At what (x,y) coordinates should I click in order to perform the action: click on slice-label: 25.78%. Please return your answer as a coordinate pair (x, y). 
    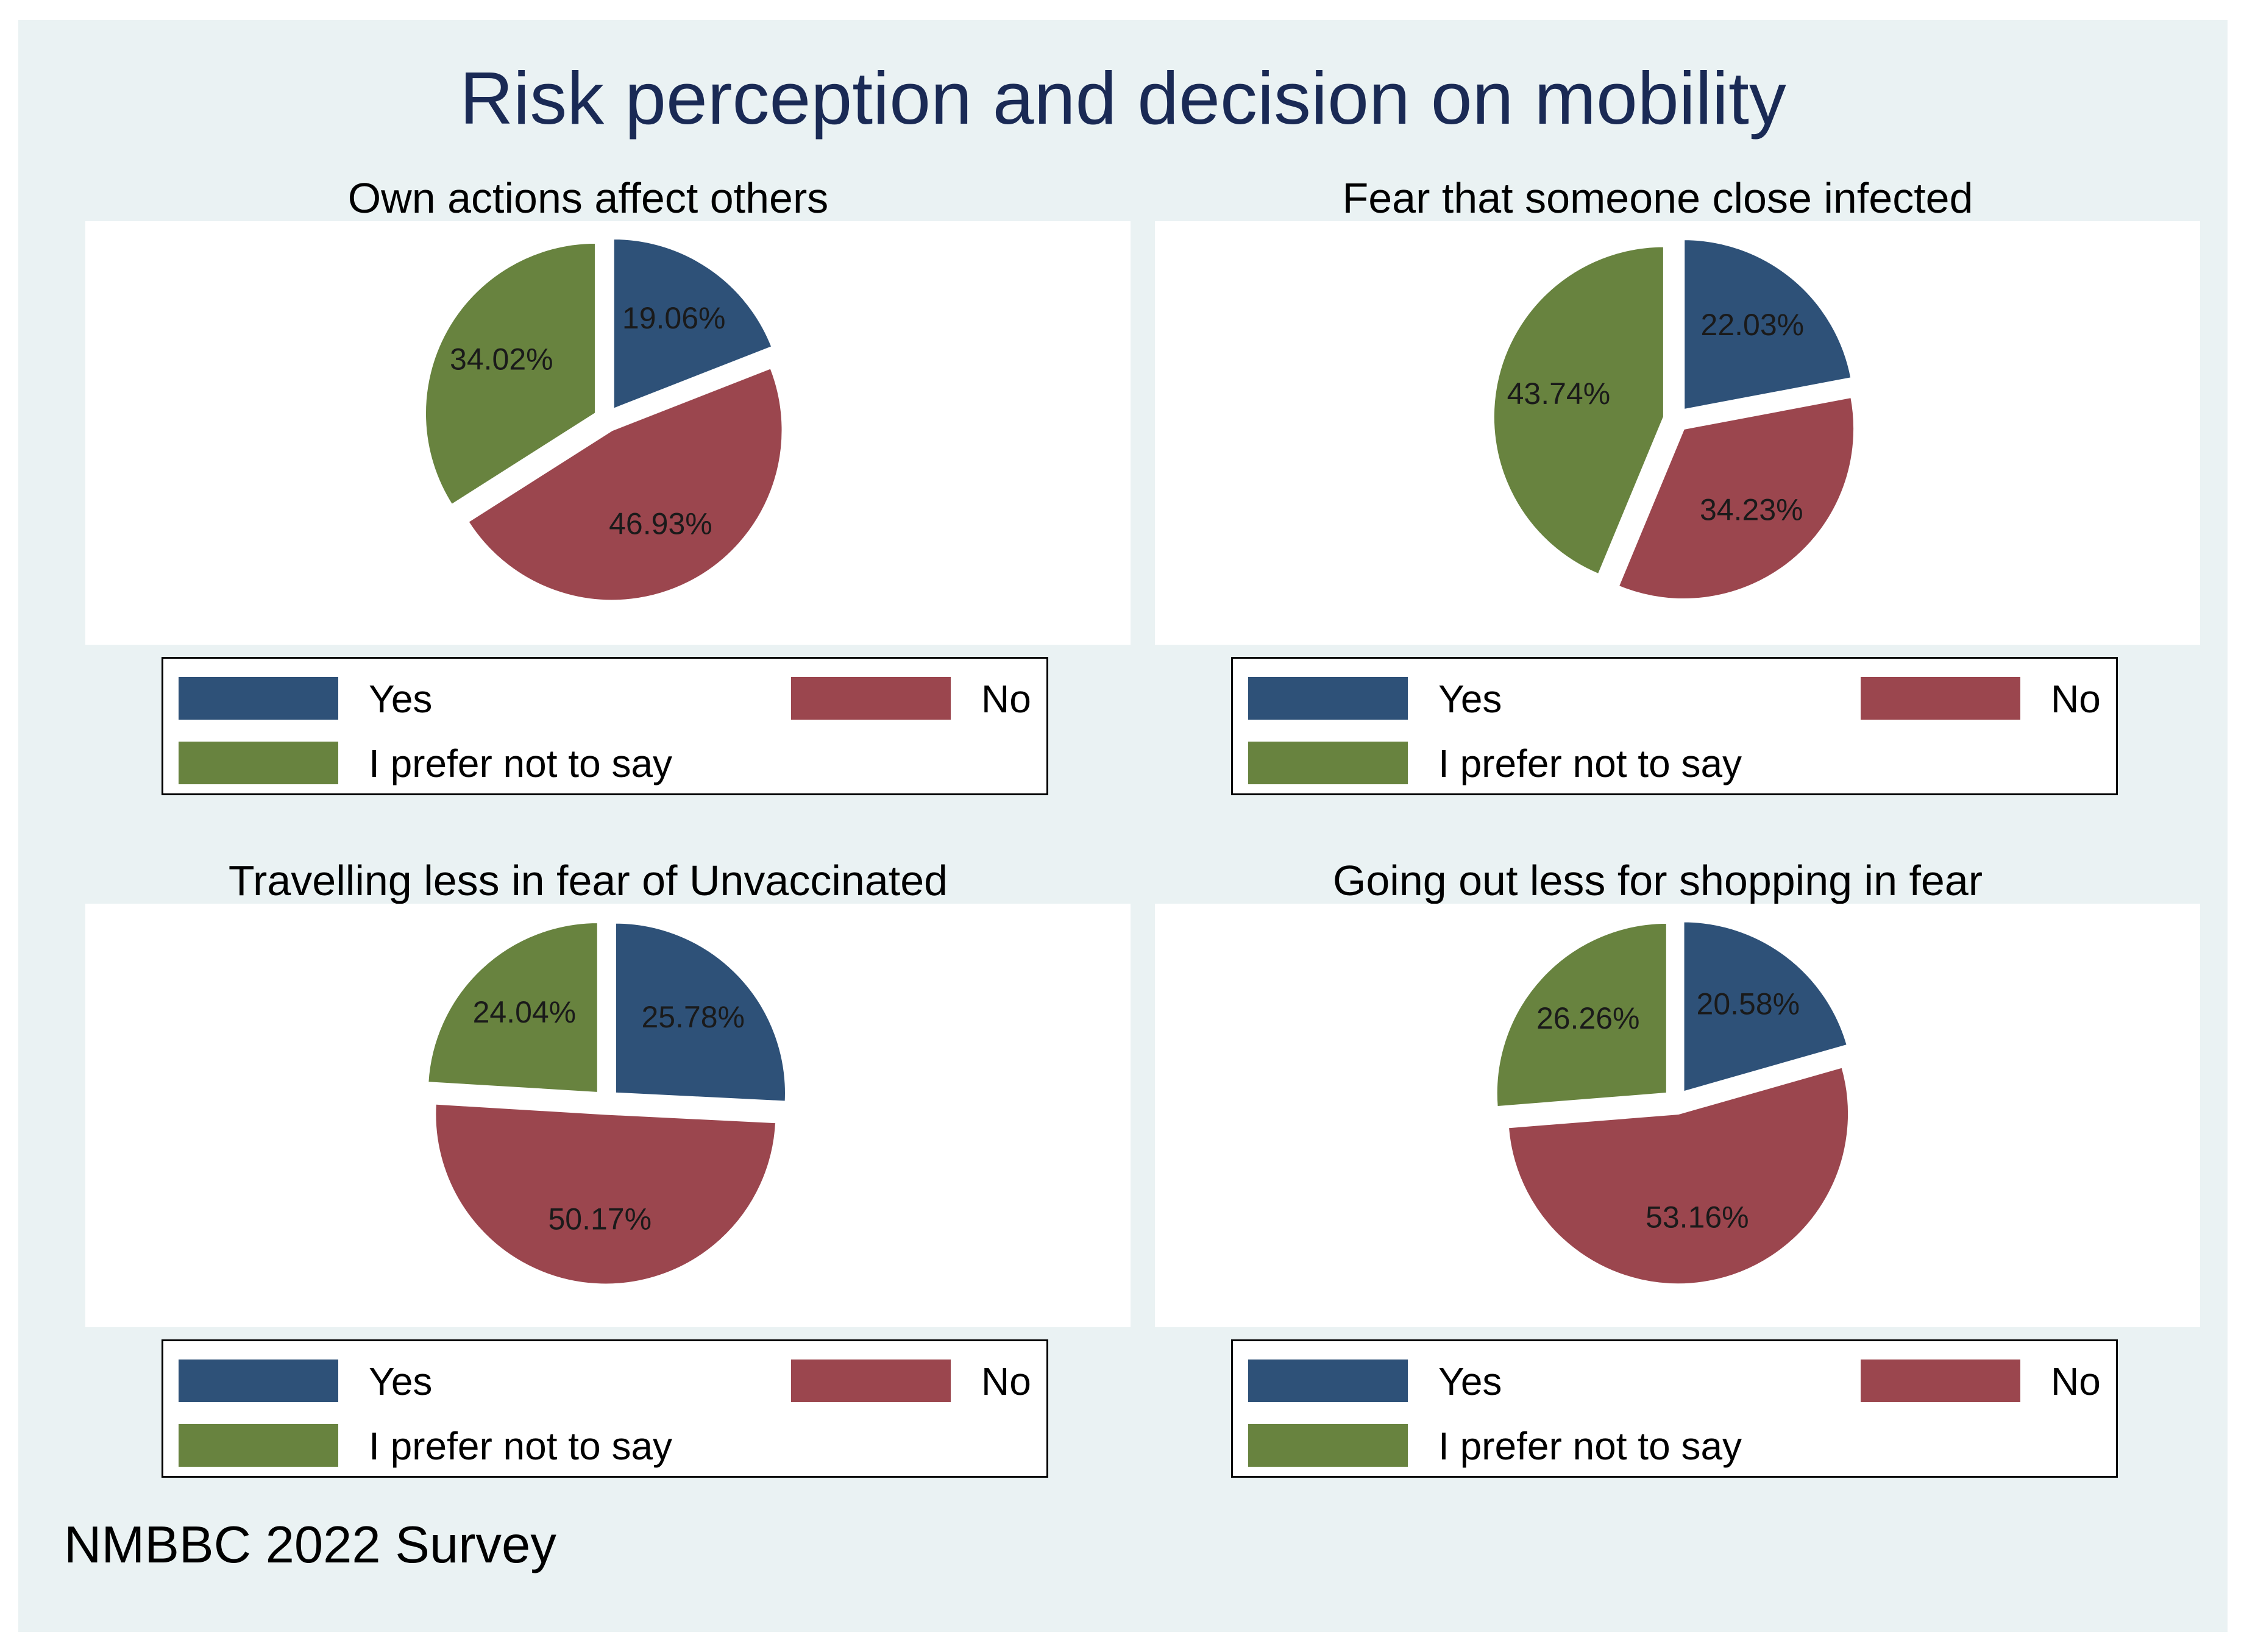
    Looking at the image, I should click on (693, 1017).